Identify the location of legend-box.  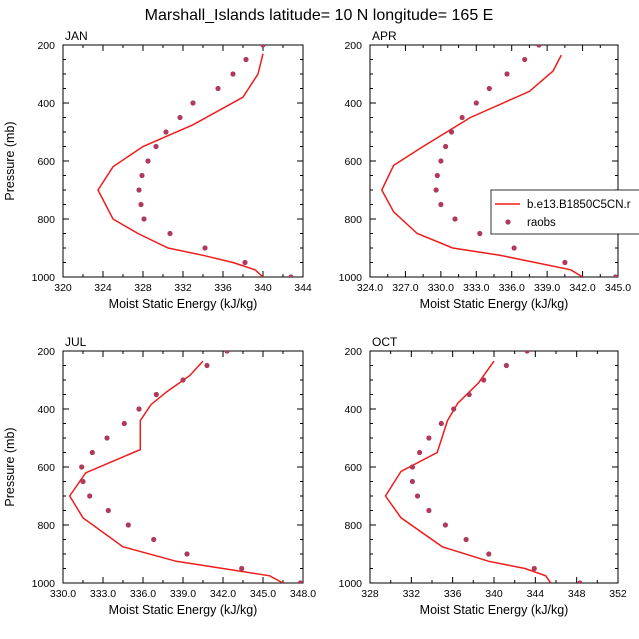
(564, 212).